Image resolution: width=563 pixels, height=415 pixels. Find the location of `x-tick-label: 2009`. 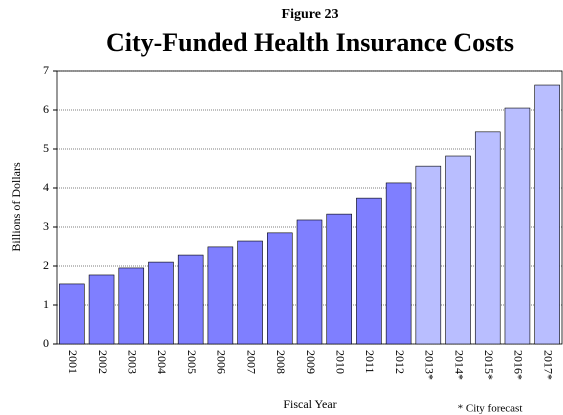

x-tick-label: 2009 is located at coordinates (311, 362).